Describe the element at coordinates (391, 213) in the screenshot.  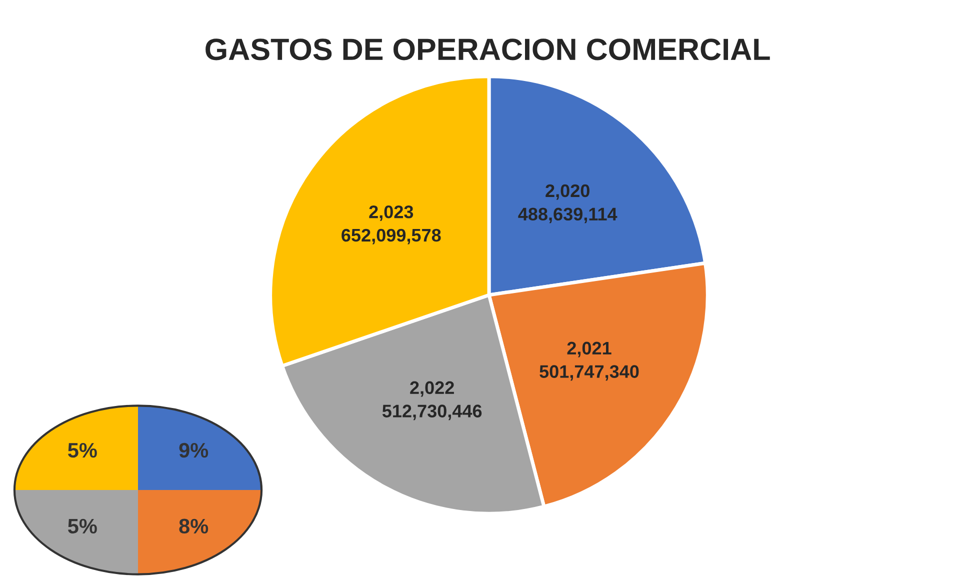
I see `slice-label: 2,023` at that location.